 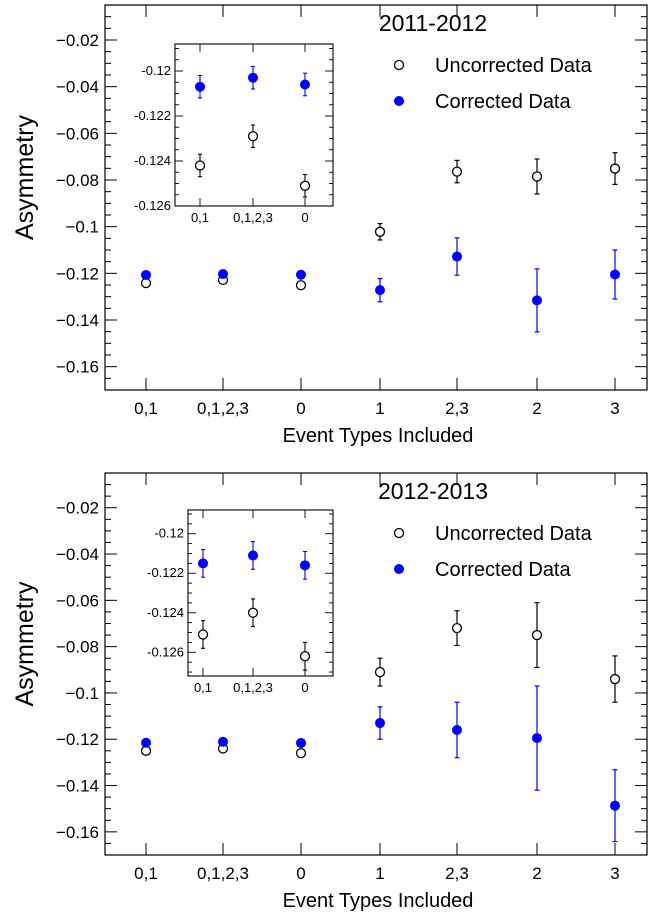 I want to click on chart-title: 2011-2012, so click(x=433, y=23).